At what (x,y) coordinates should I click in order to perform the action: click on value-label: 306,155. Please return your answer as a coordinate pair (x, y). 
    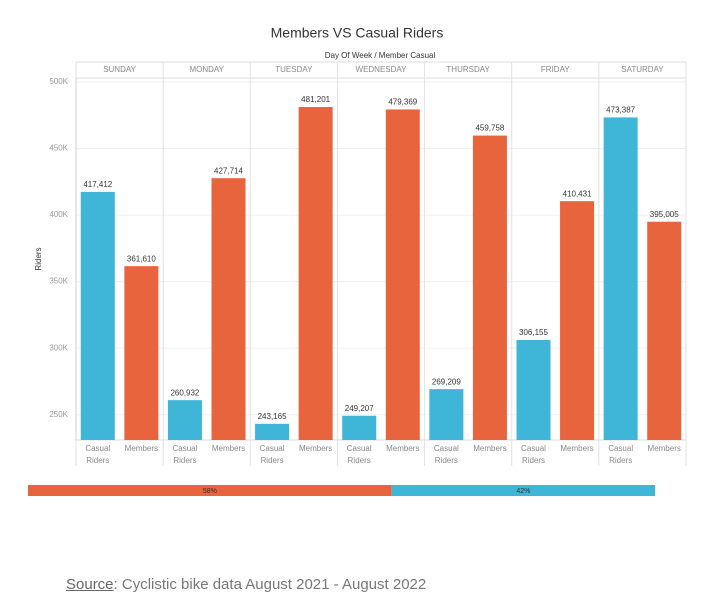
    Looking at the image, I should click on (533, 332).